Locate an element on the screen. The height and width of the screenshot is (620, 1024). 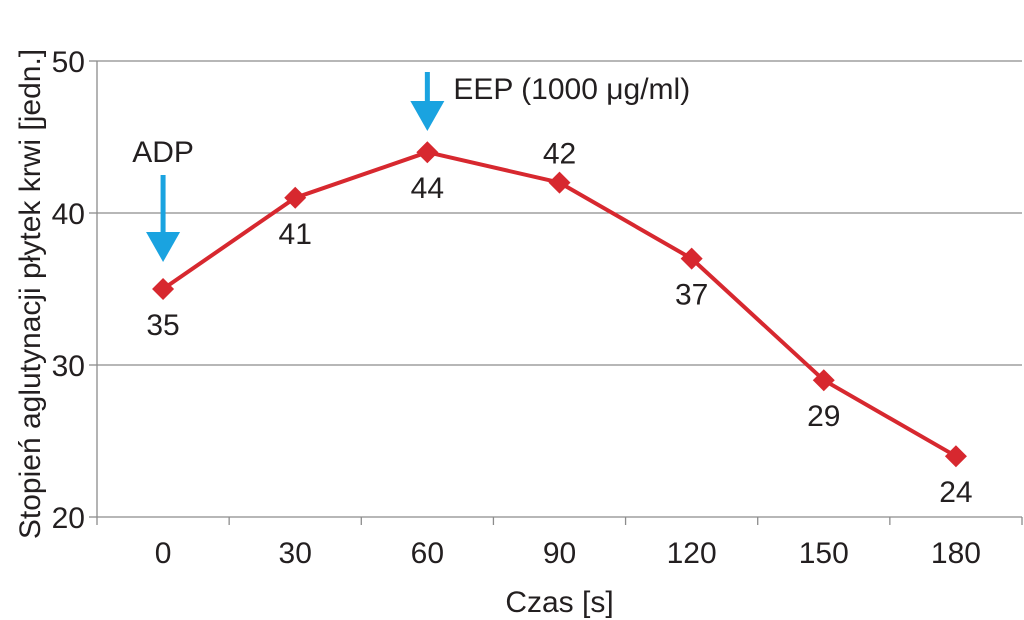
x-axis-title: Czas [s] is located at coordinates (559, 602).